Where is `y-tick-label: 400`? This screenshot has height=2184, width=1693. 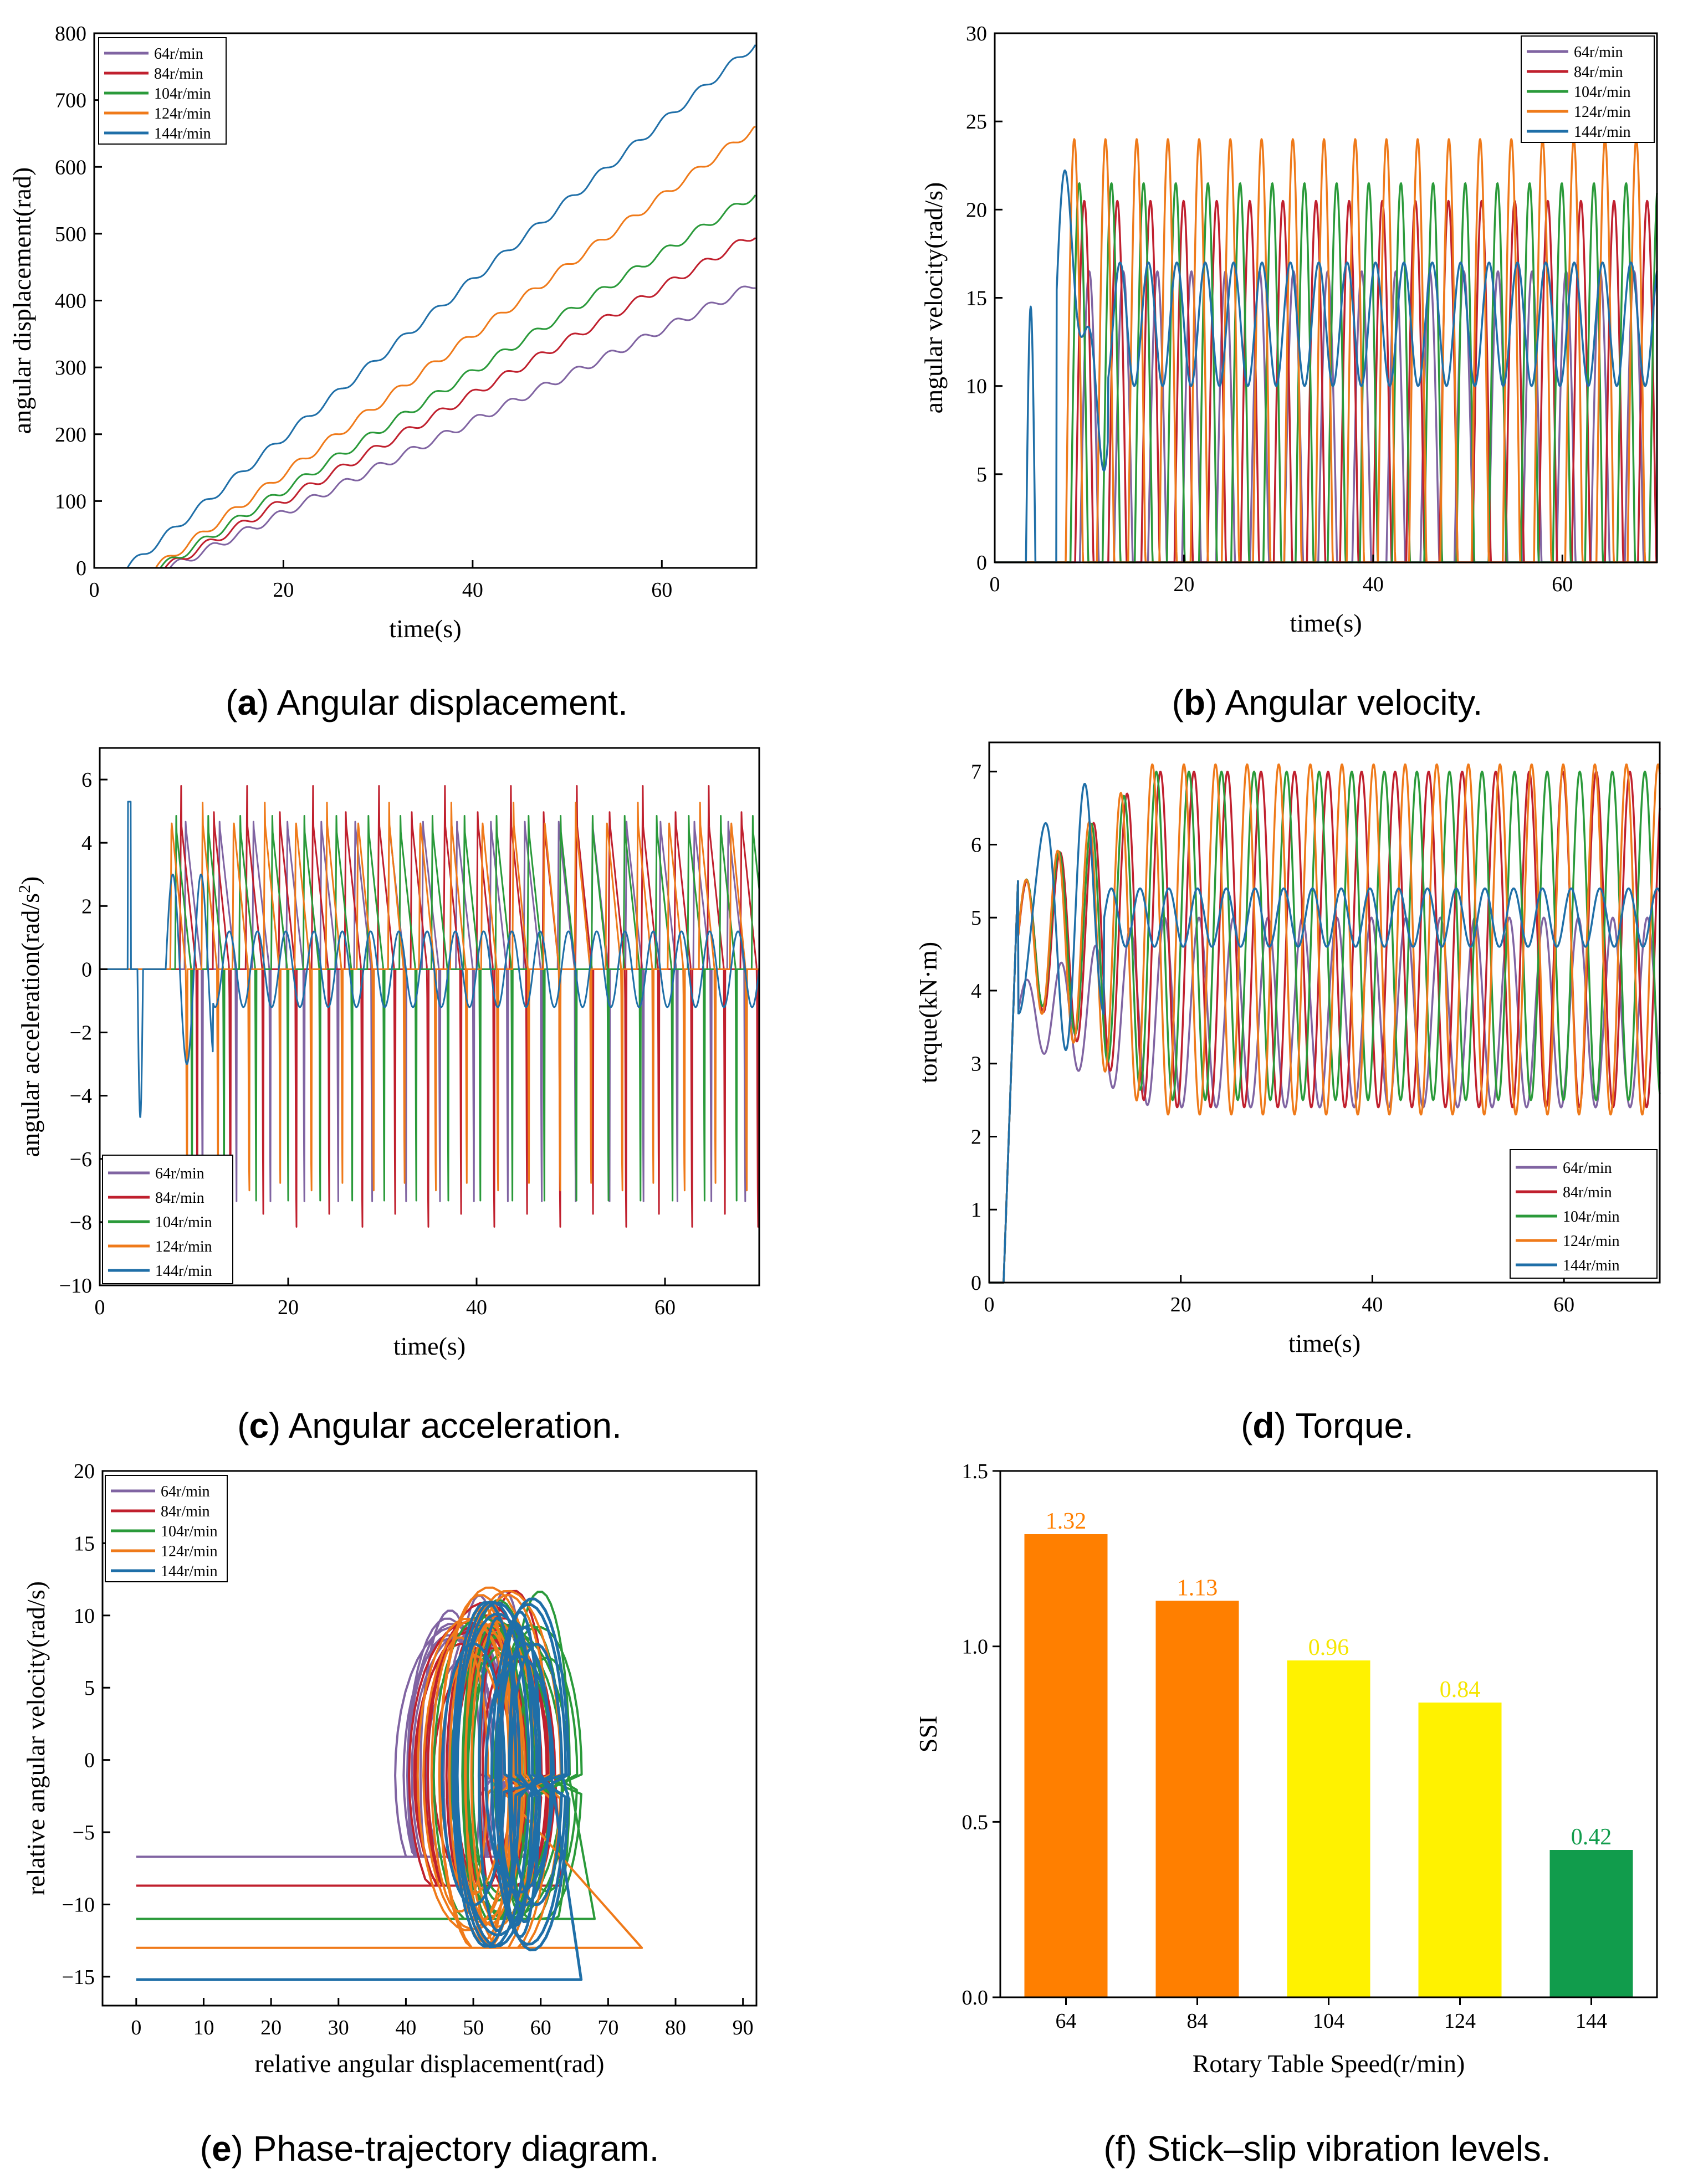 y-tick-label: 400 is located at coordinates (70, 301).